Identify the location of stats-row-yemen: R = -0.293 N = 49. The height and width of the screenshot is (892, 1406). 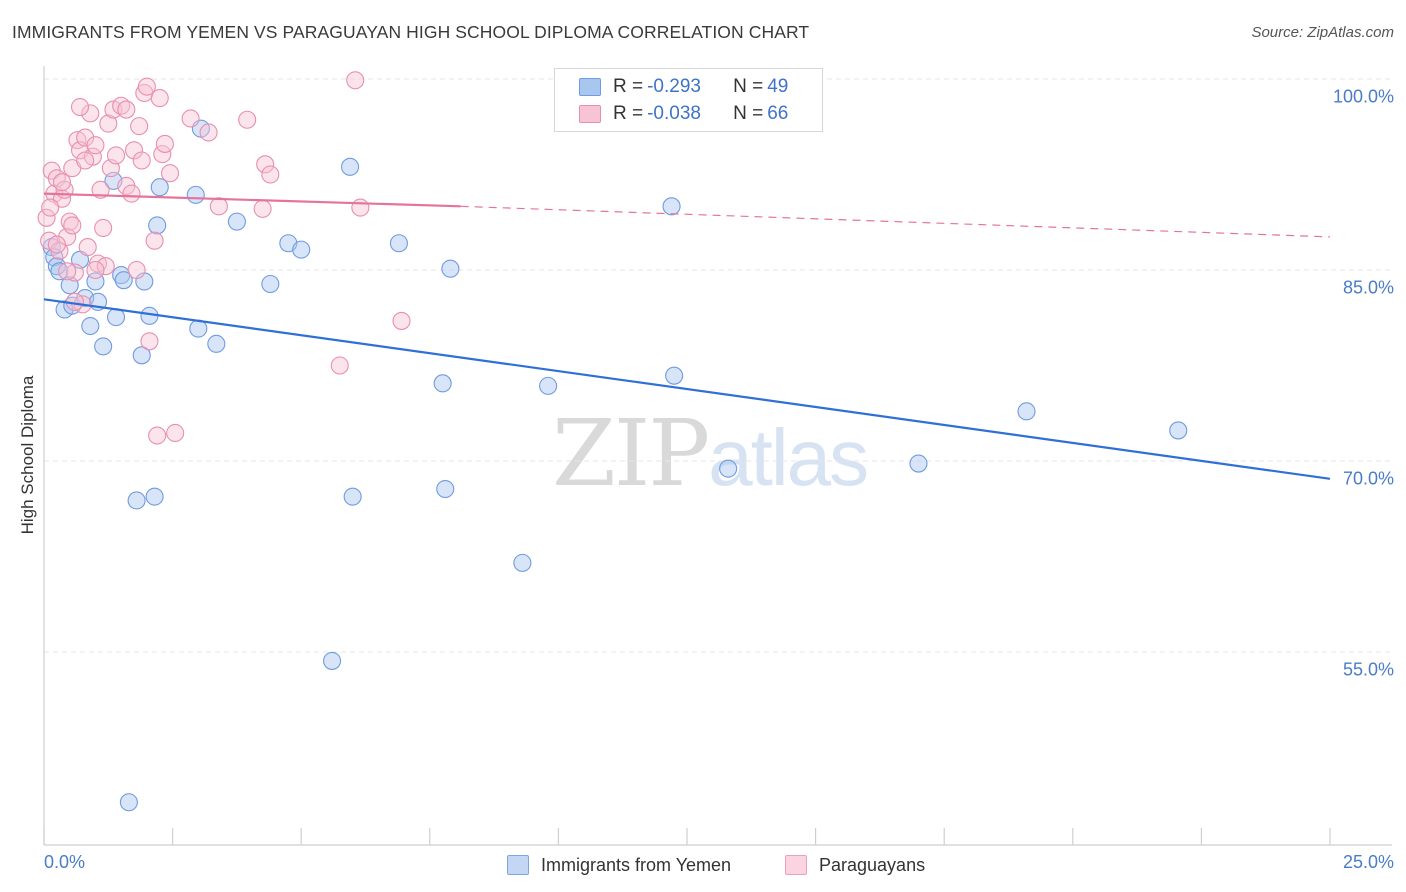
(683, 87).